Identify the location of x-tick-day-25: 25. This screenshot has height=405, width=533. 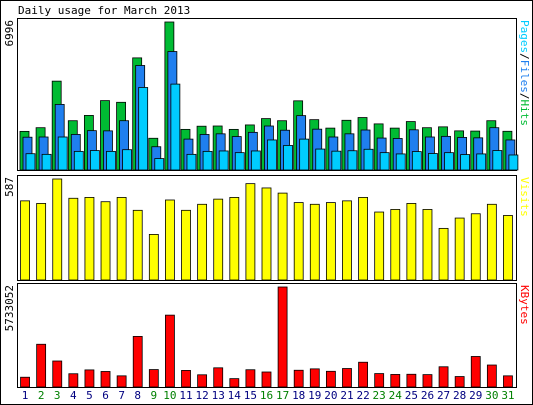
(411, 395).